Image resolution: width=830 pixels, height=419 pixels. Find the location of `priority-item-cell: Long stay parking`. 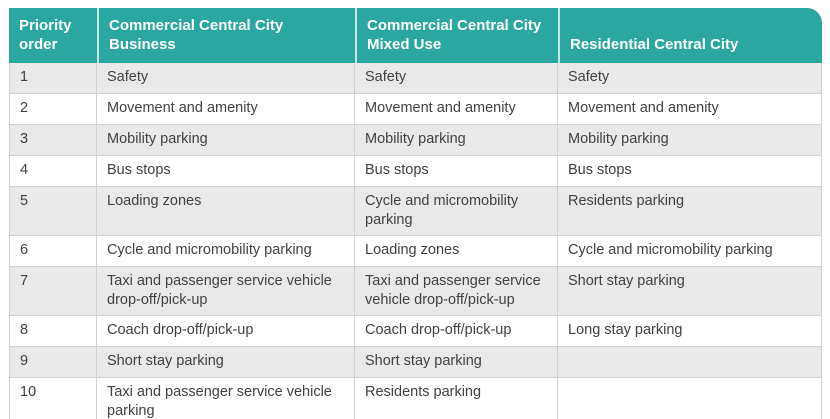

priority-item-cell: Long stay parking is located at coordinates (690, 331).